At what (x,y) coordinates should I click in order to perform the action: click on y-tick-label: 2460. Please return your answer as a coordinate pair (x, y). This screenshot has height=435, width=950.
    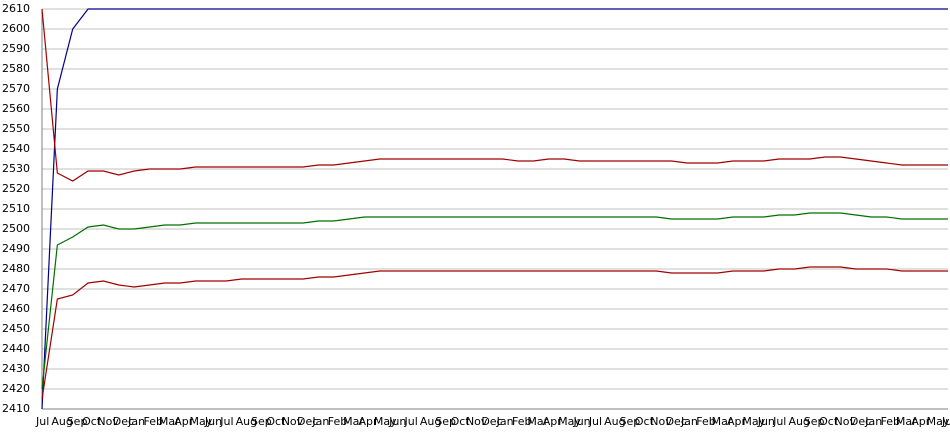
    Looking at the image, I should click on (16, 308).